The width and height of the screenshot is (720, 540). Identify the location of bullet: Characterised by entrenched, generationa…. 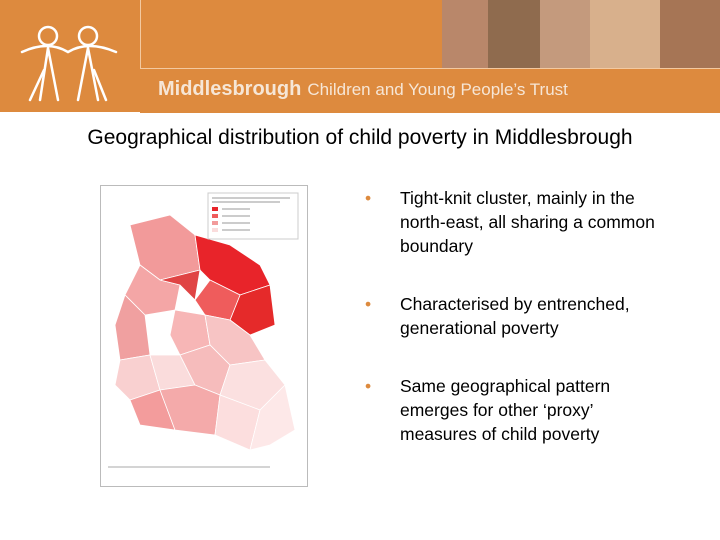
(515, 316).